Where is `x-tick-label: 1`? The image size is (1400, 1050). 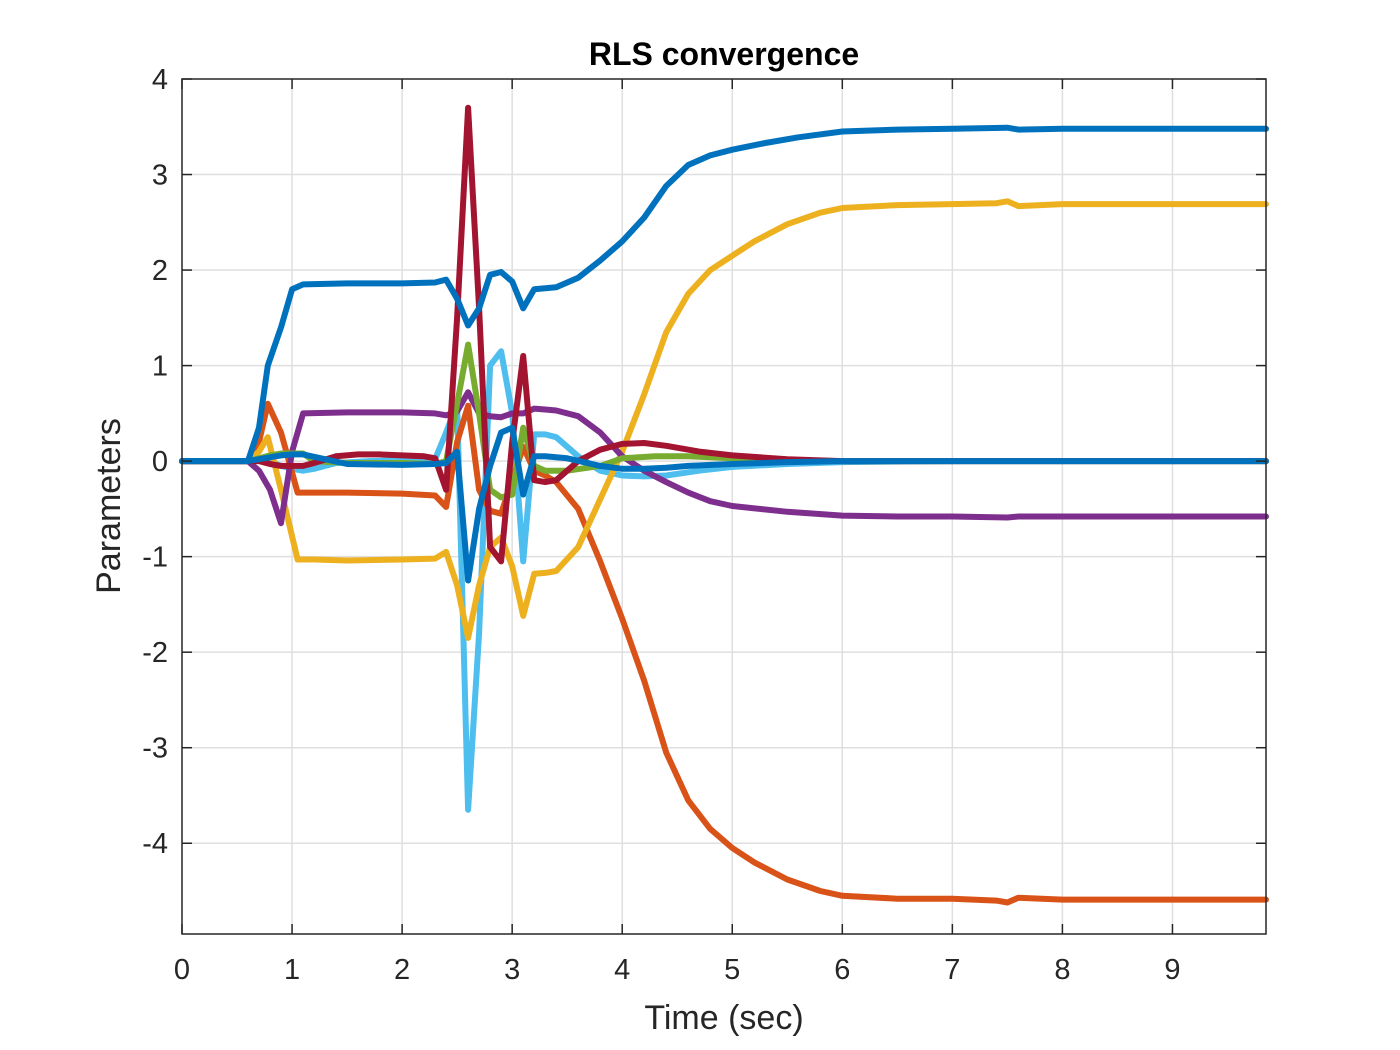
x-tick-label: 1 is located at coordinates (292, 970).